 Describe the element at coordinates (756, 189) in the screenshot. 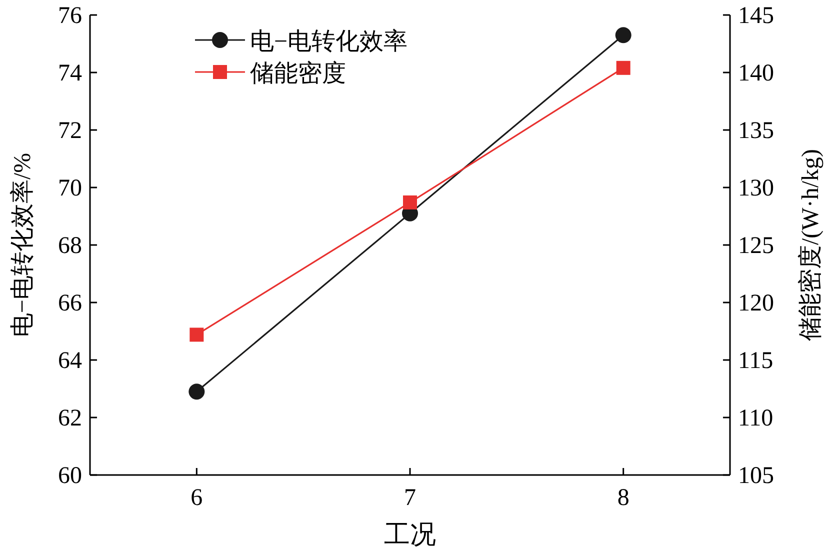

I see `y2-tick-label: 130` at that location.